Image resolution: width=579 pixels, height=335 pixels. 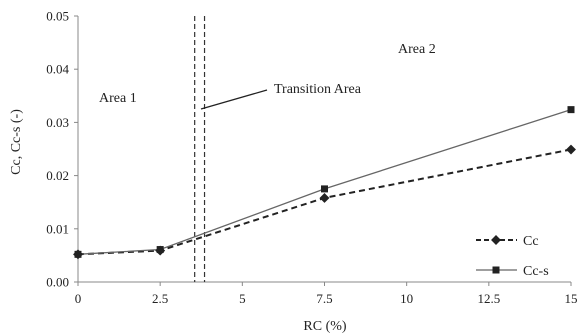 I want to click on y-tick-label: 0.03, so click(x=57, y=122).